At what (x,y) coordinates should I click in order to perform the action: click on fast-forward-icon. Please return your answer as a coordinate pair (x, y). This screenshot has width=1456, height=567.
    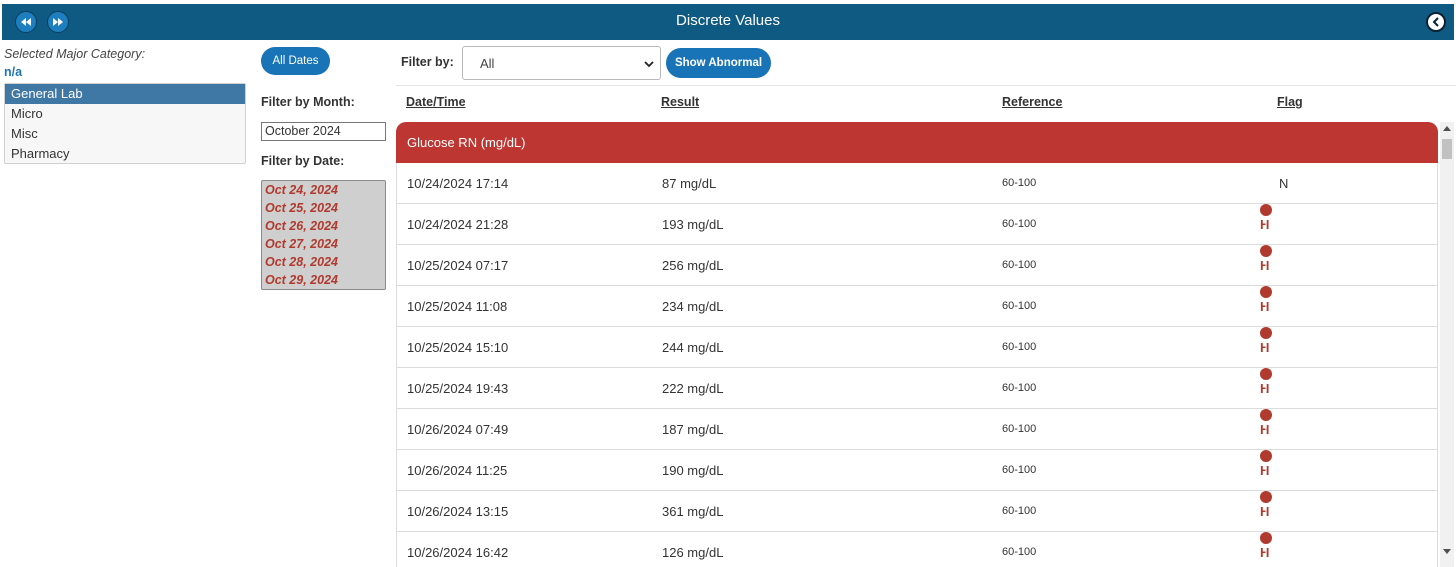
    Looking at the image, I should click on (58, 22).